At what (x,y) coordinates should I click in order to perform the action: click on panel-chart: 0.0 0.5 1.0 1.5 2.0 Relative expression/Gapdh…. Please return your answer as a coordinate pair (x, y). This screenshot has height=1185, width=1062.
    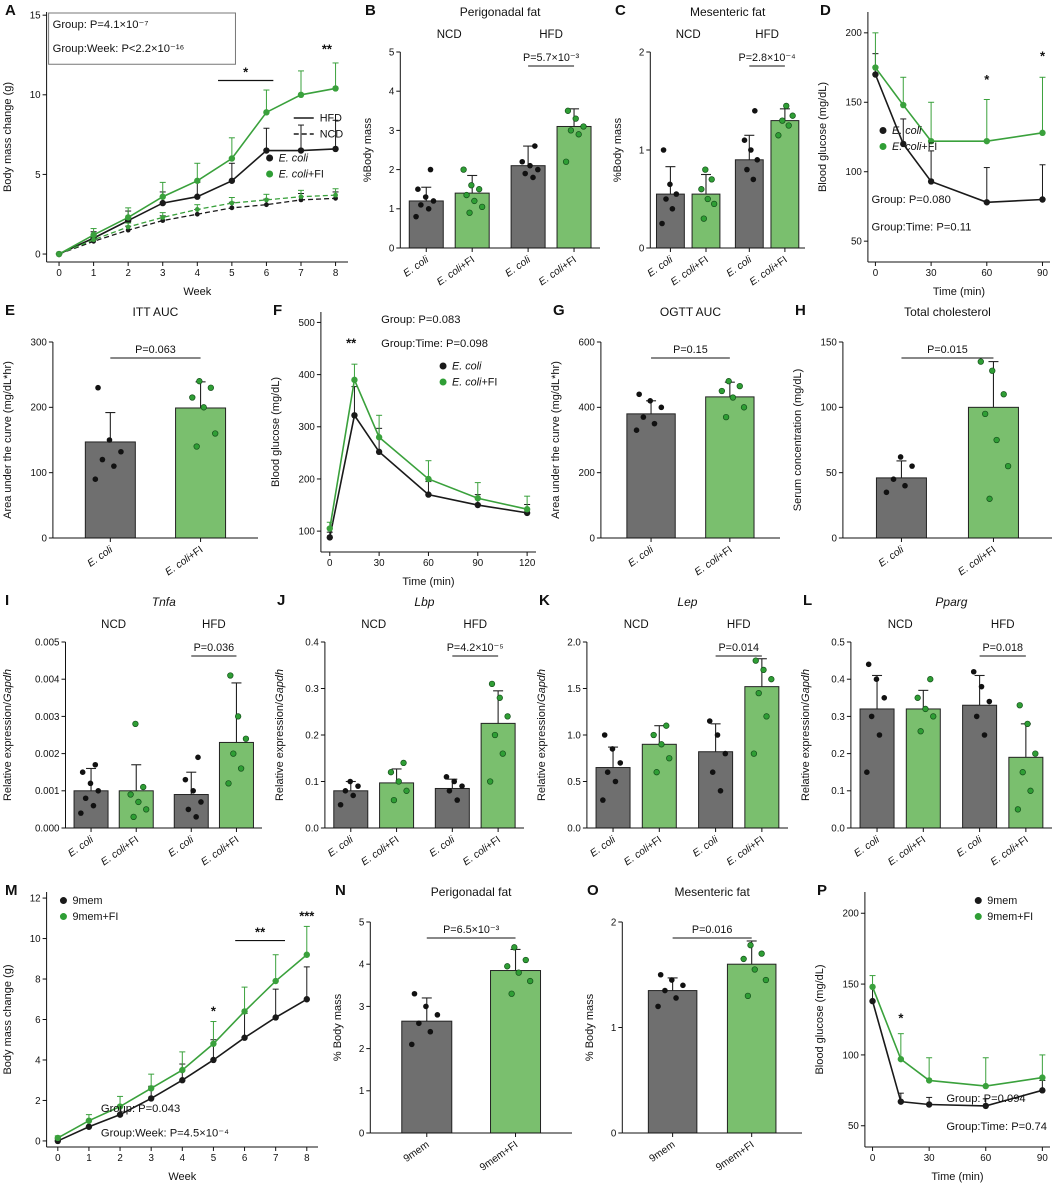
    Looking at the image, I should click on (666, 735).